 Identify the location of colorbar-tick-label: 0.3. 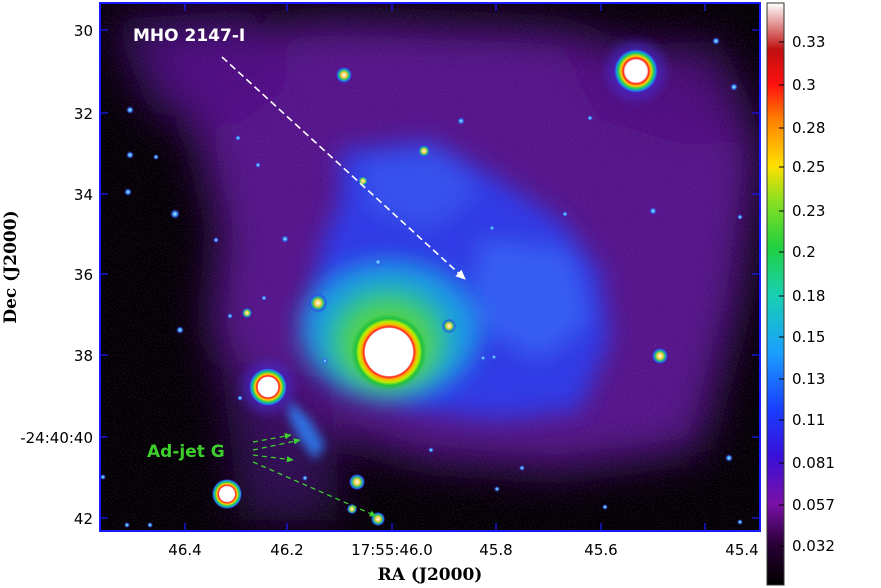
(804, 85).